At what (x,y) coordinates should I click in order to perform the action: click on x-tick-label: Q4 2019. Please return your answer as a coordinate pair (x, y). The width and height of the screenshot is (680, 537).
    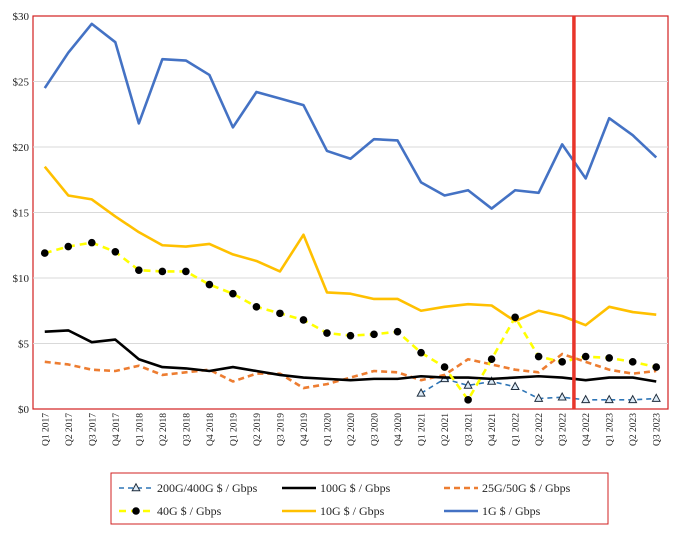
    Looking at the image, I should click on (305, 429).